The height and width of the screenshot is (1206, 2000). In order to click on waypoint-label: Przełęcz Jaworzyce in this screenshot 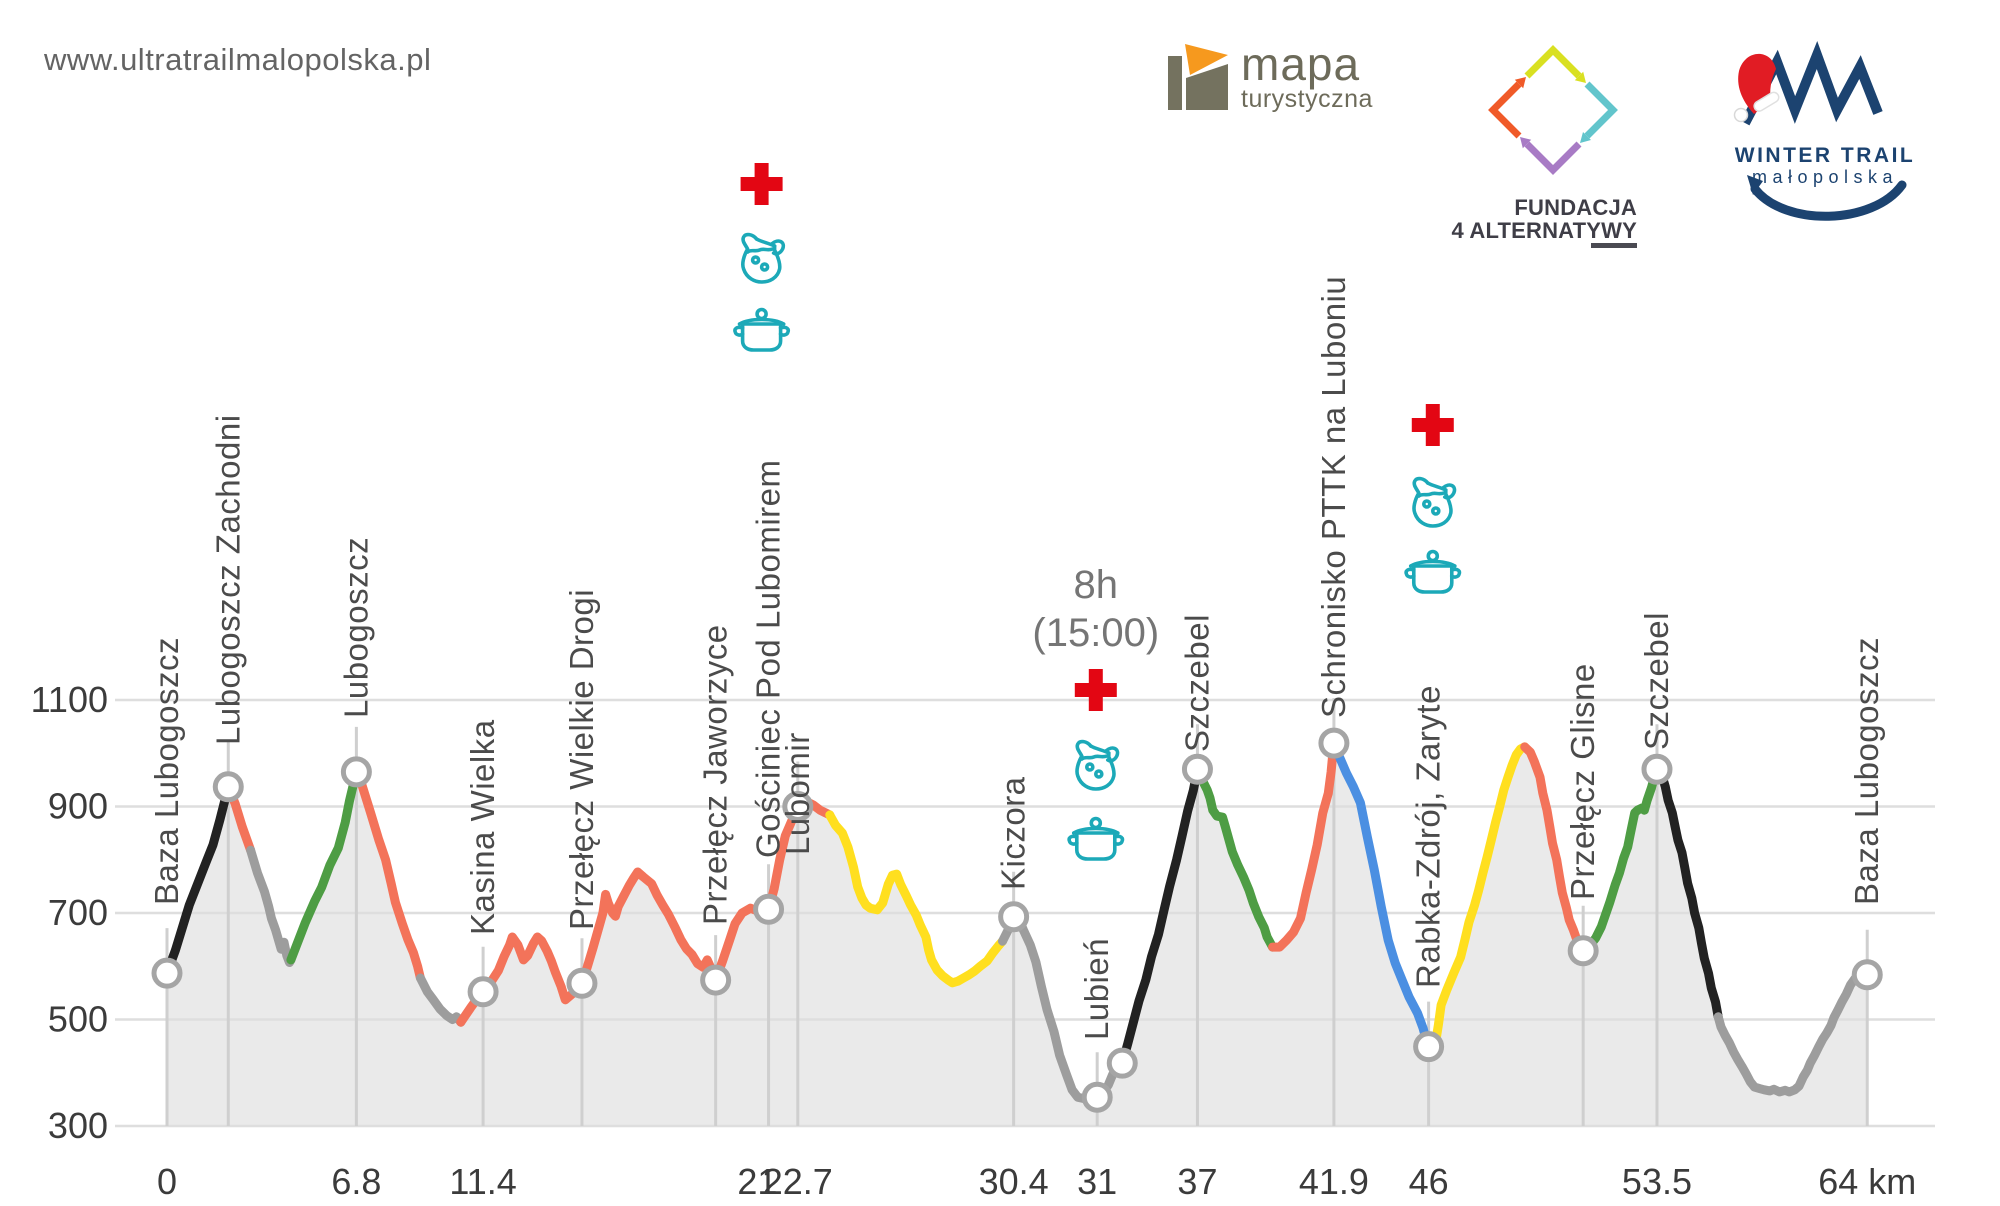, I will do `click(715, 774)`.